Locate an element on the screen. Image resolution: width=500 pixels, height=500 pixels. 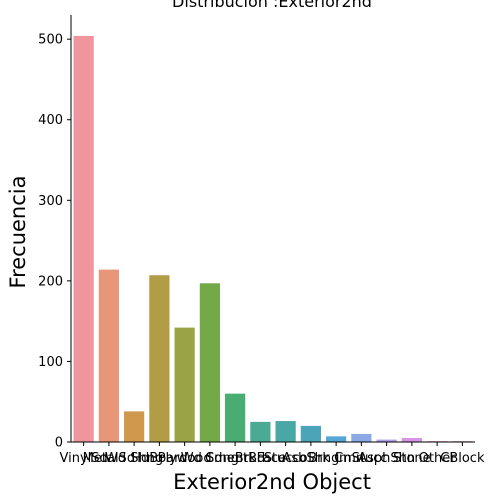
x-tick-label: Wd Shng is located at coordinates (134, 458).